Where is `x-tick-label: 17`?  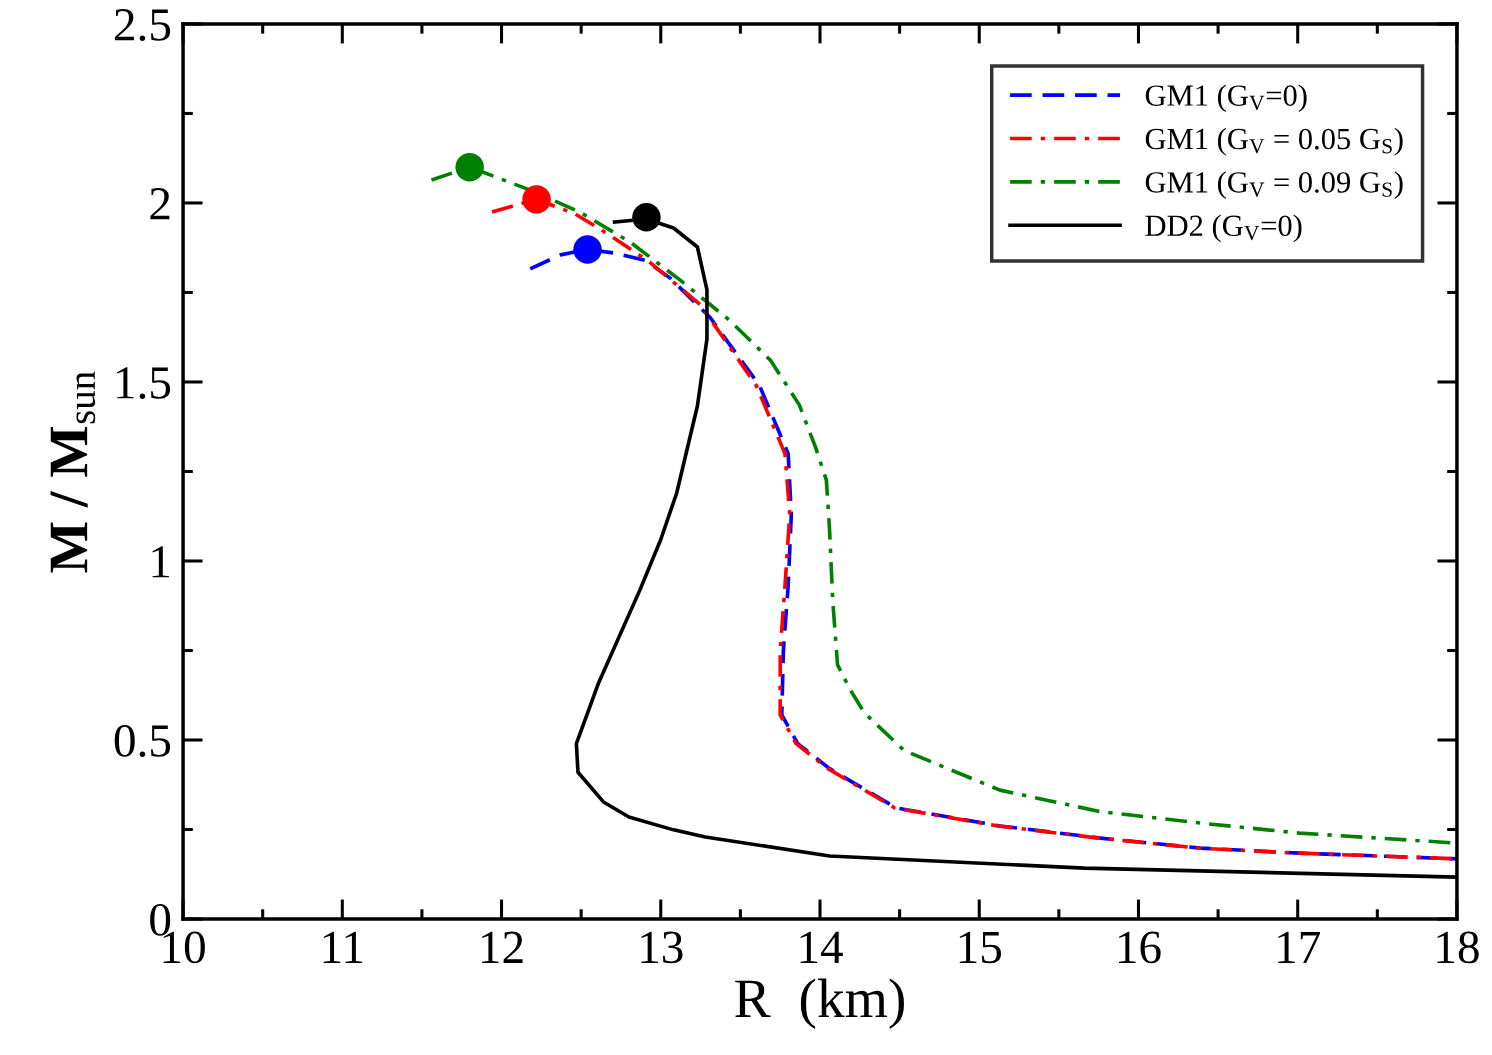 x-tick-label: 17 is located at coordinates (1299, 947).